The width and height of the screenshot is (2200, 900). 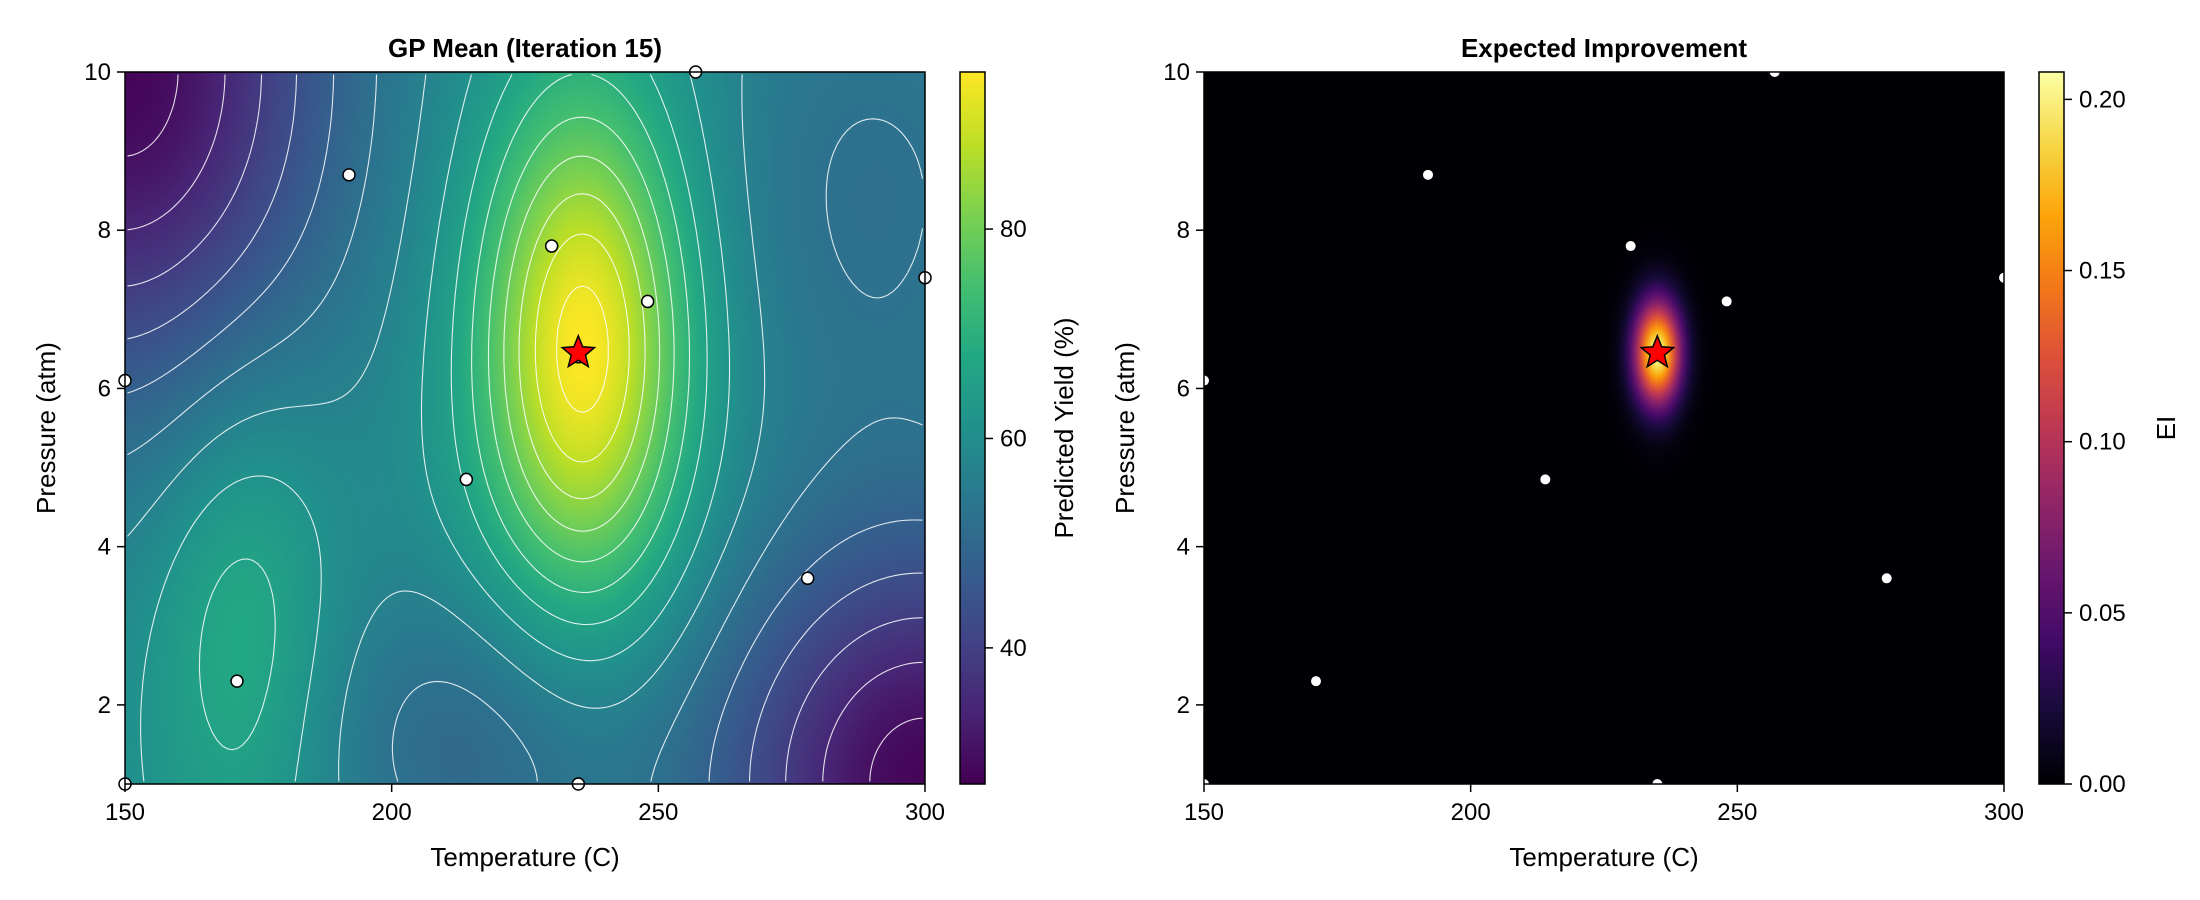 I want to click on colorbar-tick-label: 0.10, so click(x=2102, y=442).